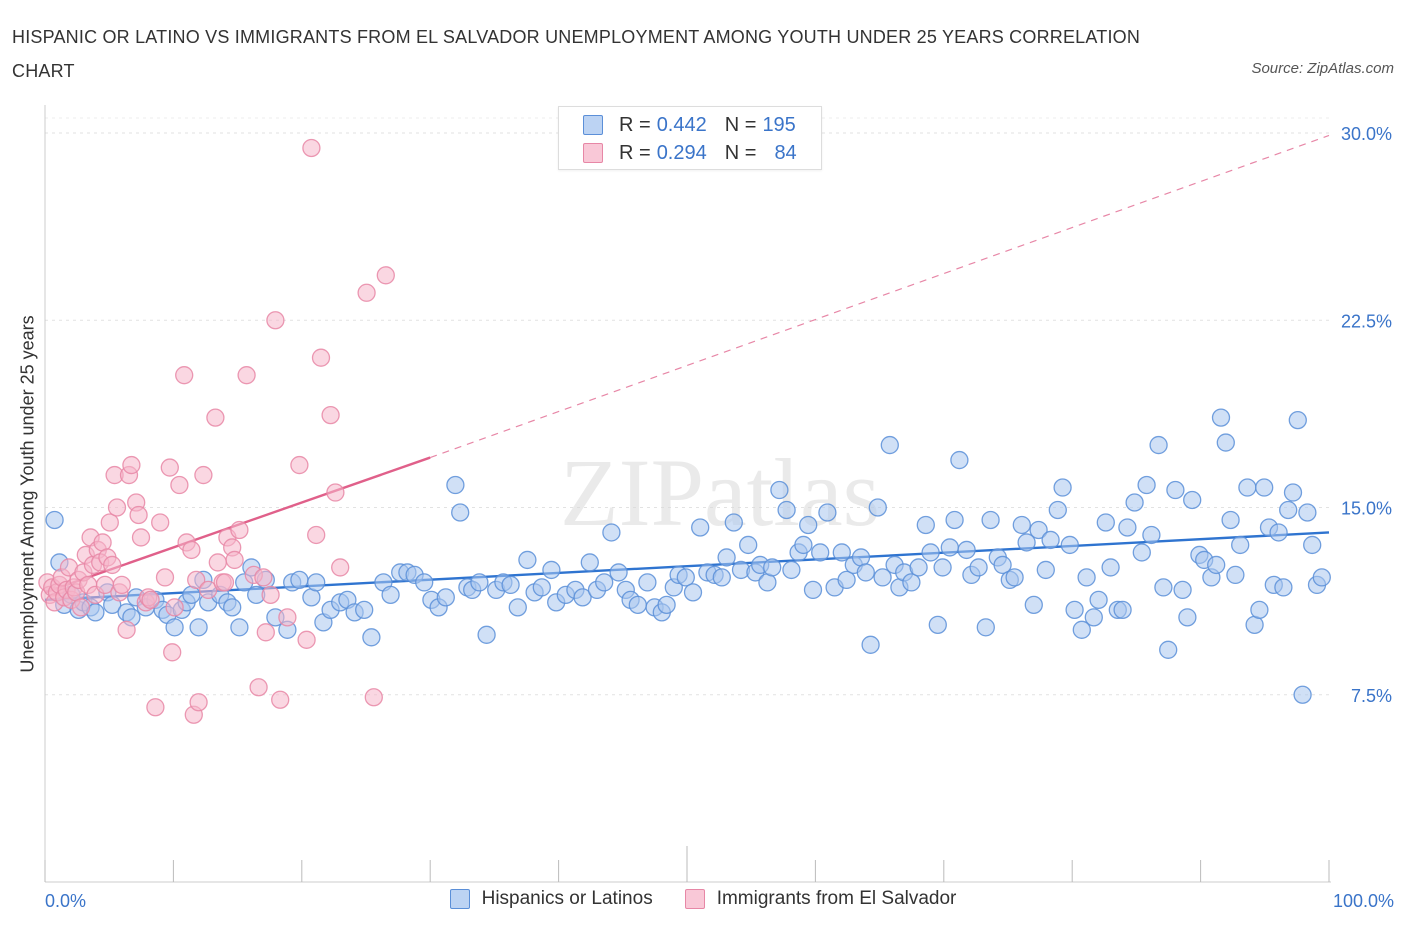 The width and height of the screenshot is (1406, 930). Describe the element at coordinates (740, 124) in the screenshot. I see `legend-n-label: N =` at that location.